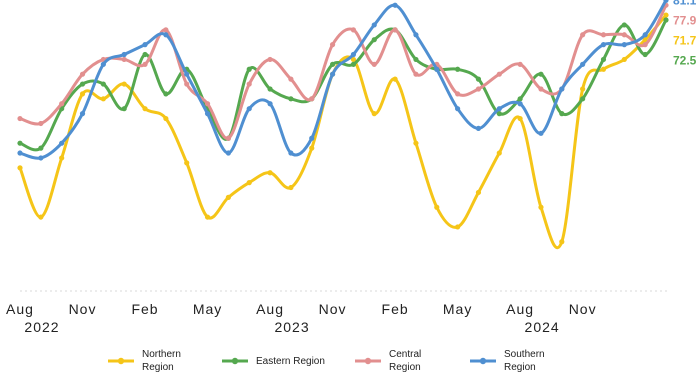  Describe the element at coordinates (395, 309) in the screenshot. I see `x-tick-label-2024-02: Feb` at that location.